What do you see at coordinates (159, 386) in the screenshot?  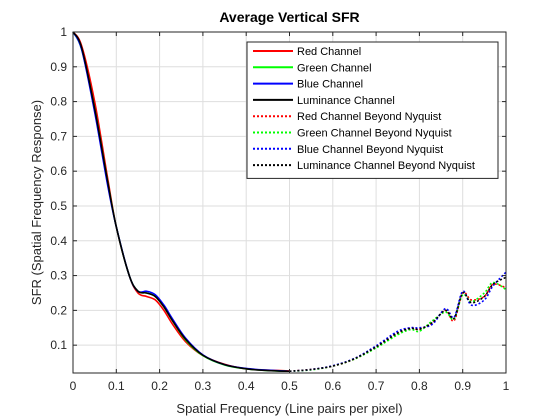 I see `x-tick-label: 0.2` at bounding box center [159, 386].